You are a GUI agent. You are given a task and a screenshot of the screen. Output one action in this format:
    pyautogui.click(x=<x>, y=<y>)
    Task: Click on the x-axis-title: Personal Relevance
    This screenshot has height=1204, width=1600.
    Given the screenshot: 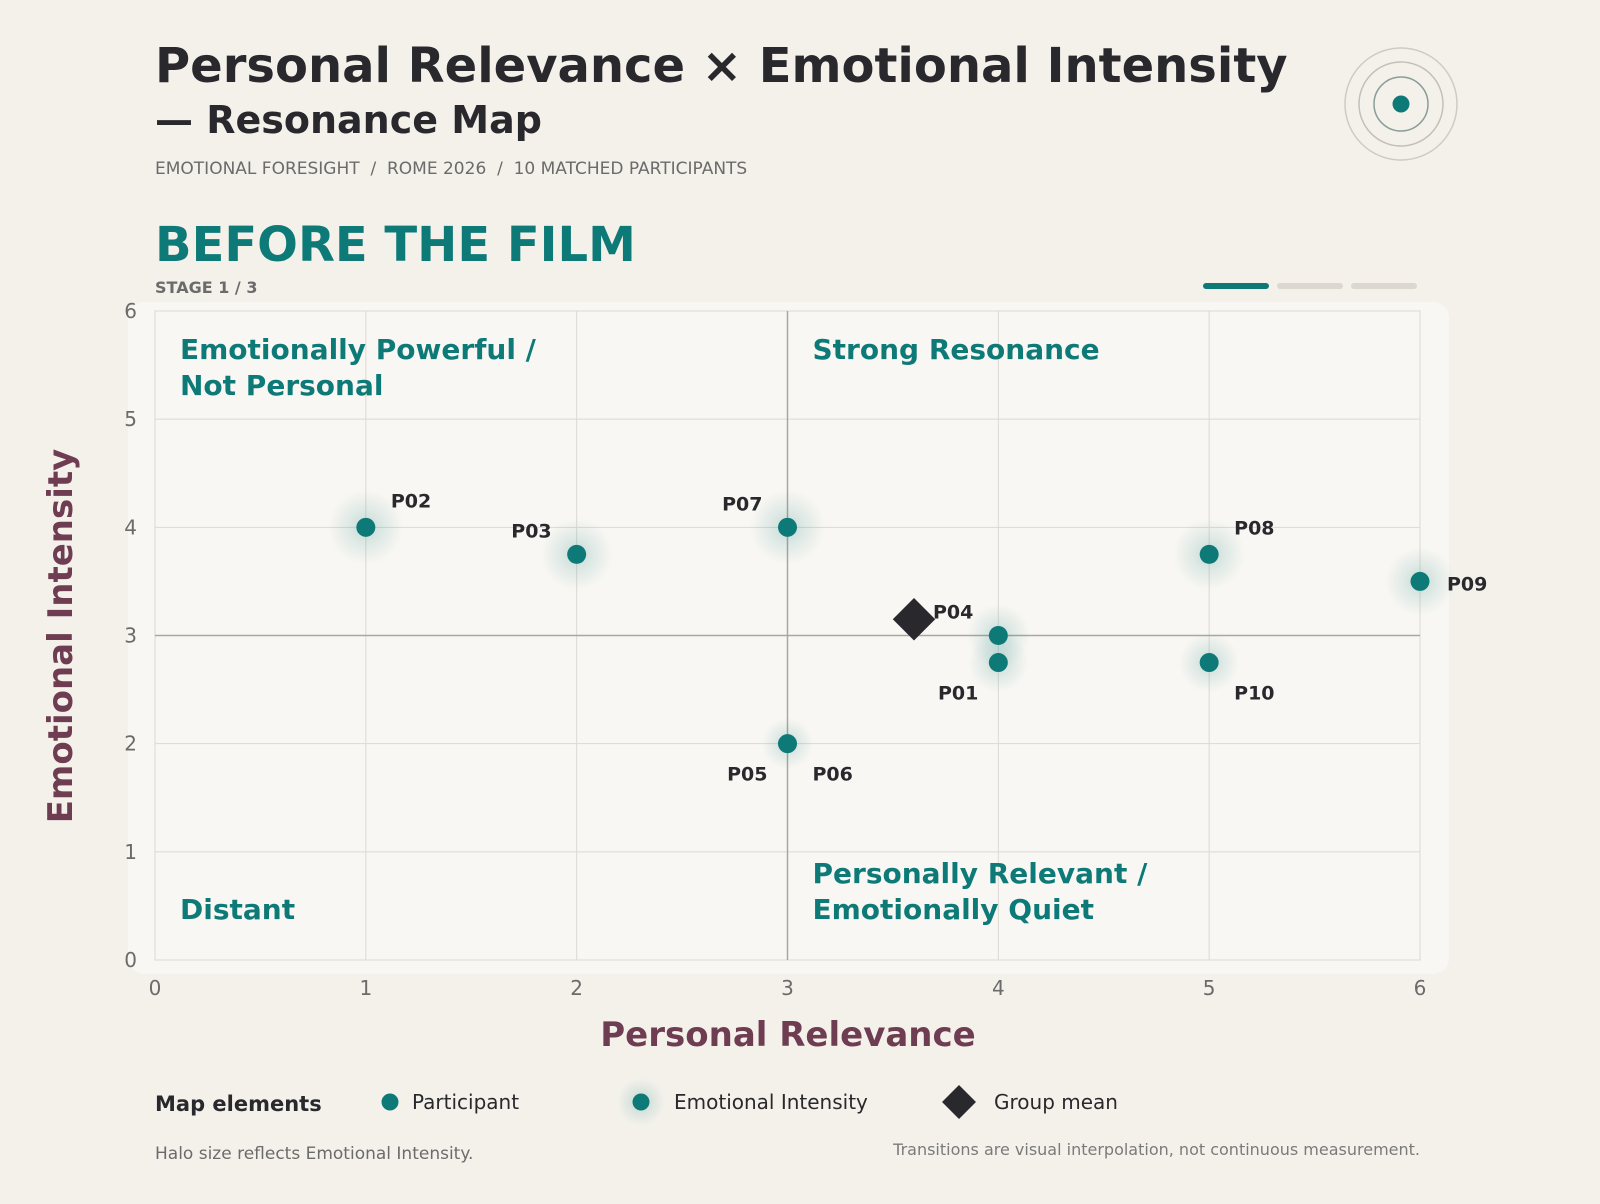 What is the action you would take?
    pyautogui.click(x=787, y=1035)
    